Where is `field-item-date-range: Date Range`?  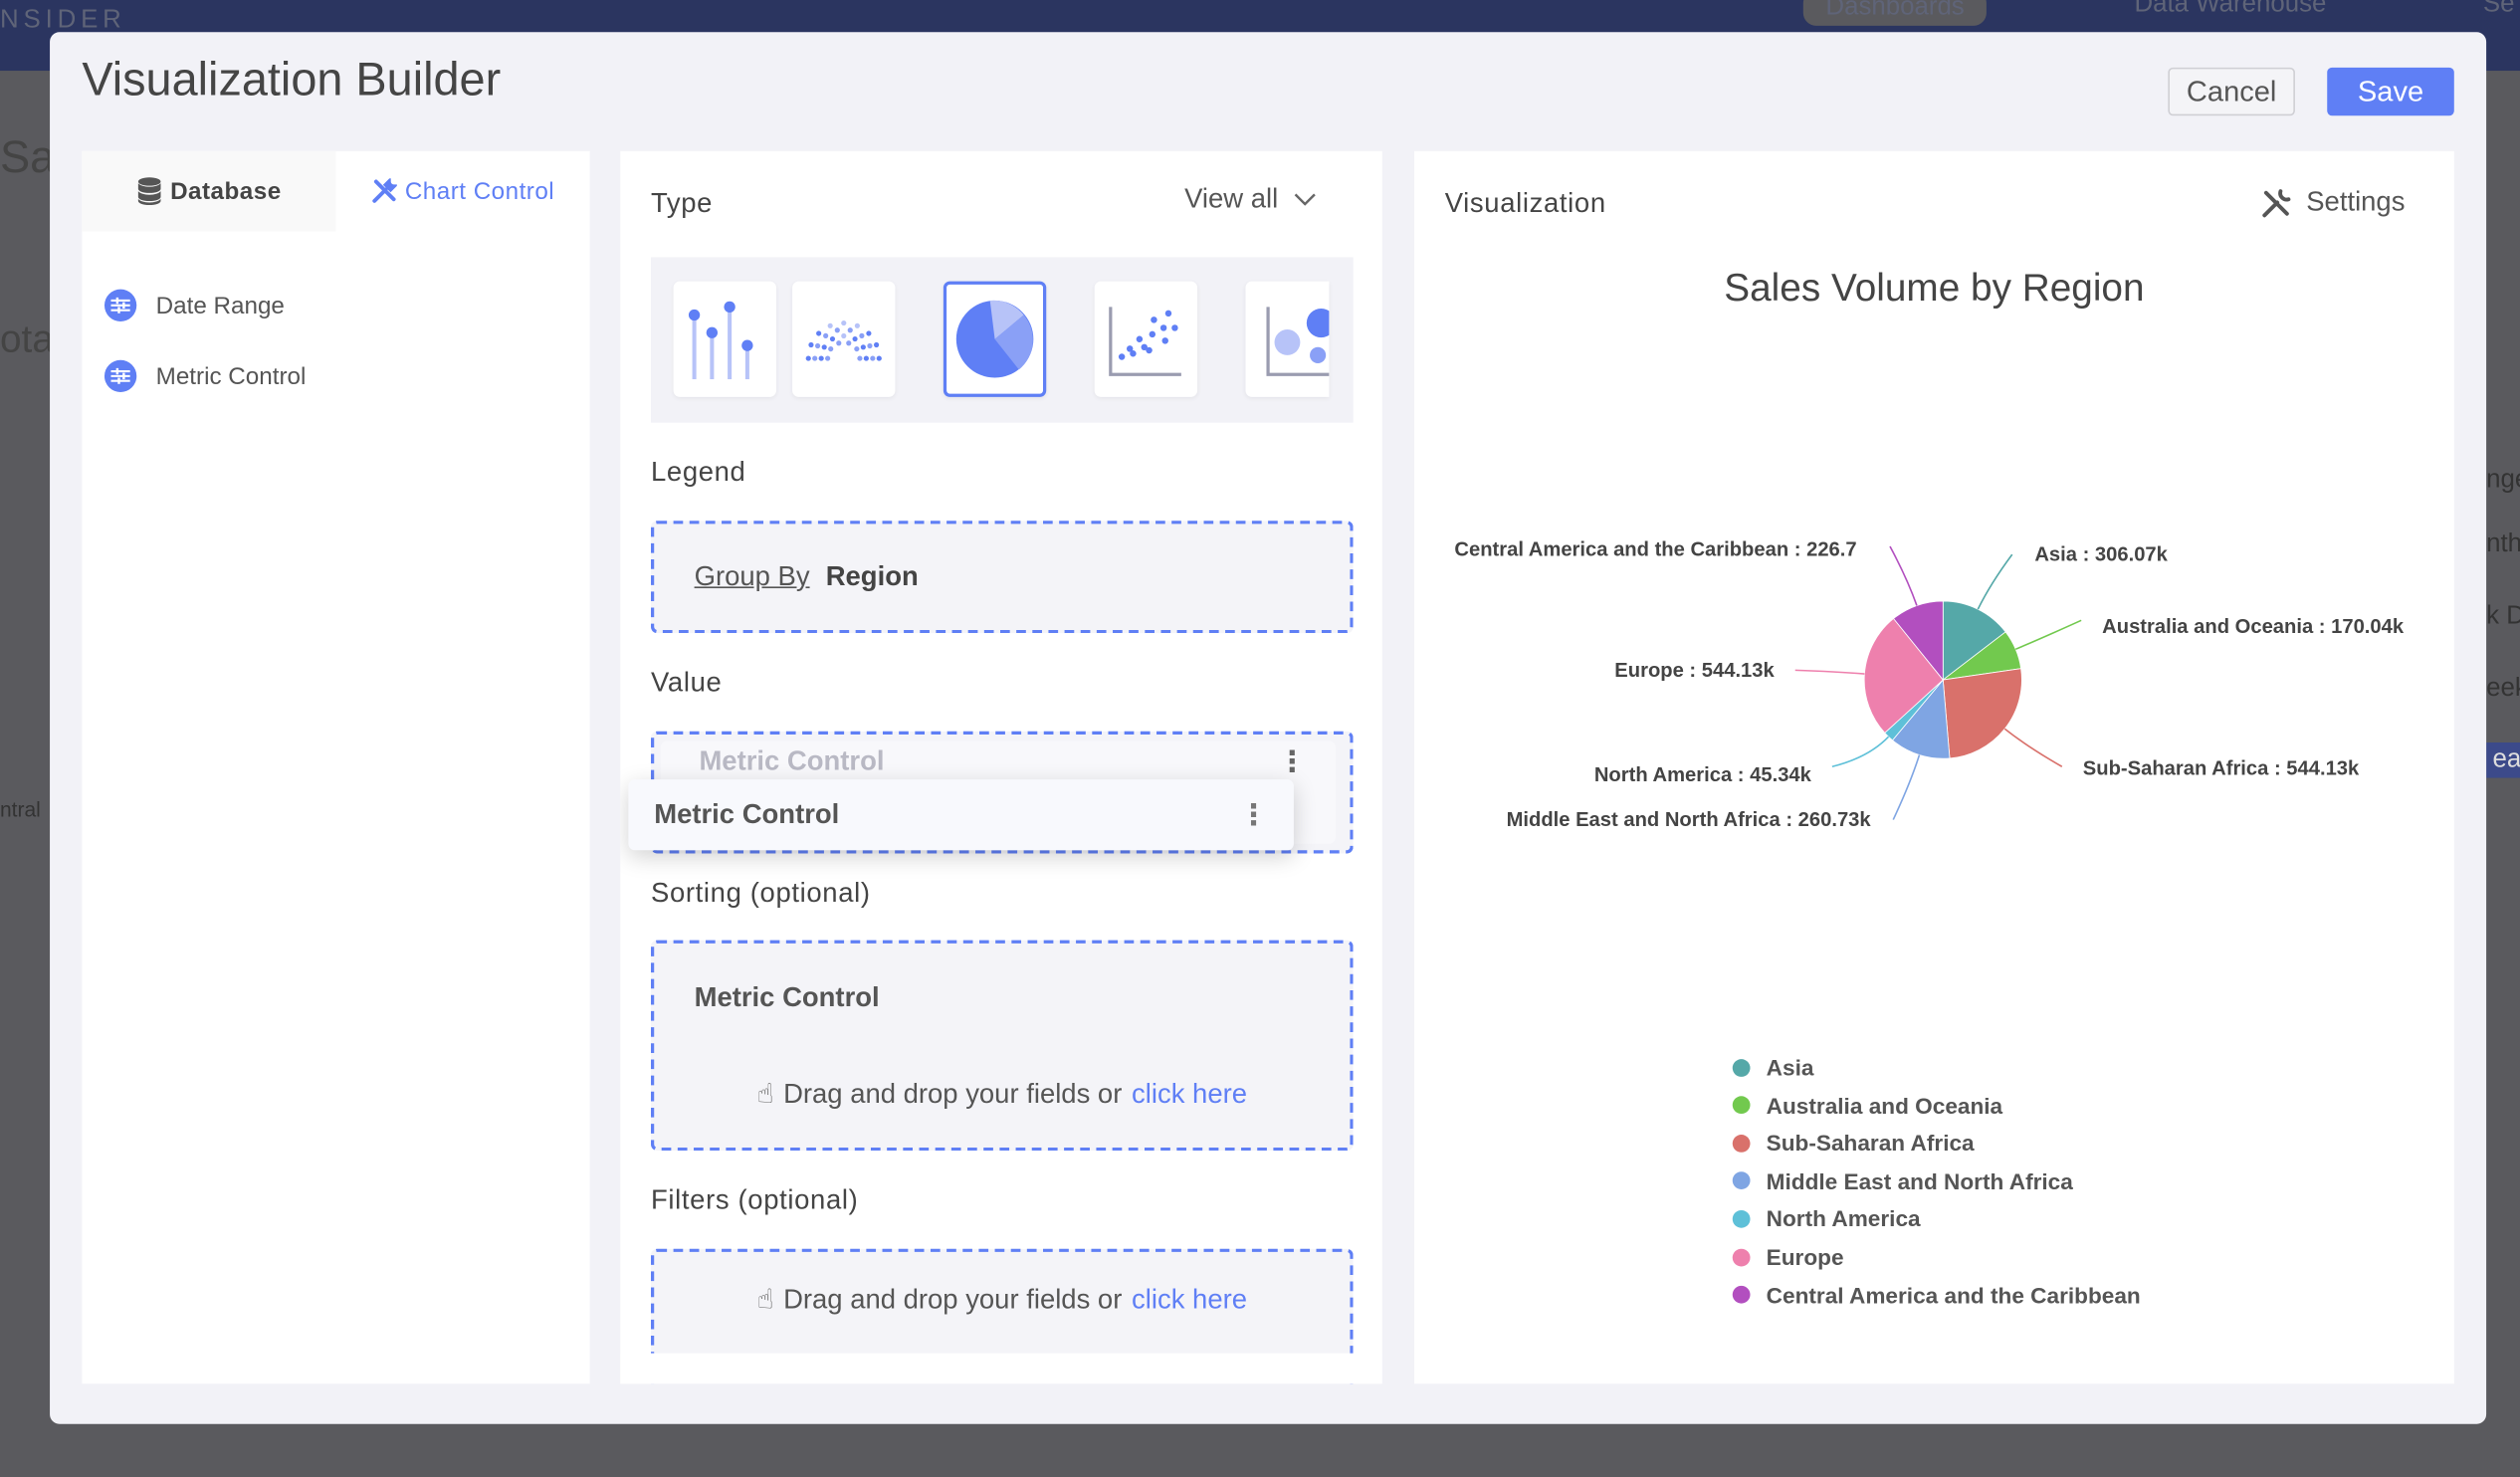
field-item-date-range: Date Range is located at coordinates (194, 305).